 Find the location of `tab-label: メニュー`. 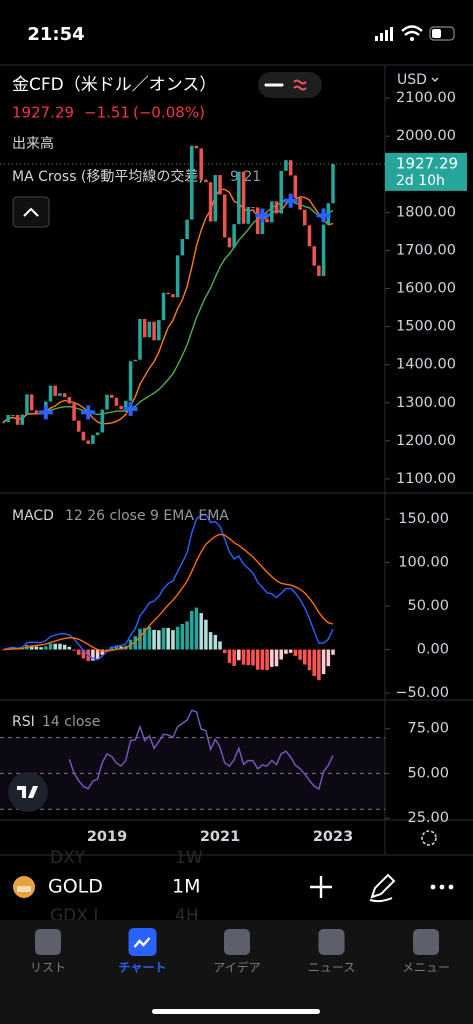

tab-label: メニュー is located at coordinates (426, 968).